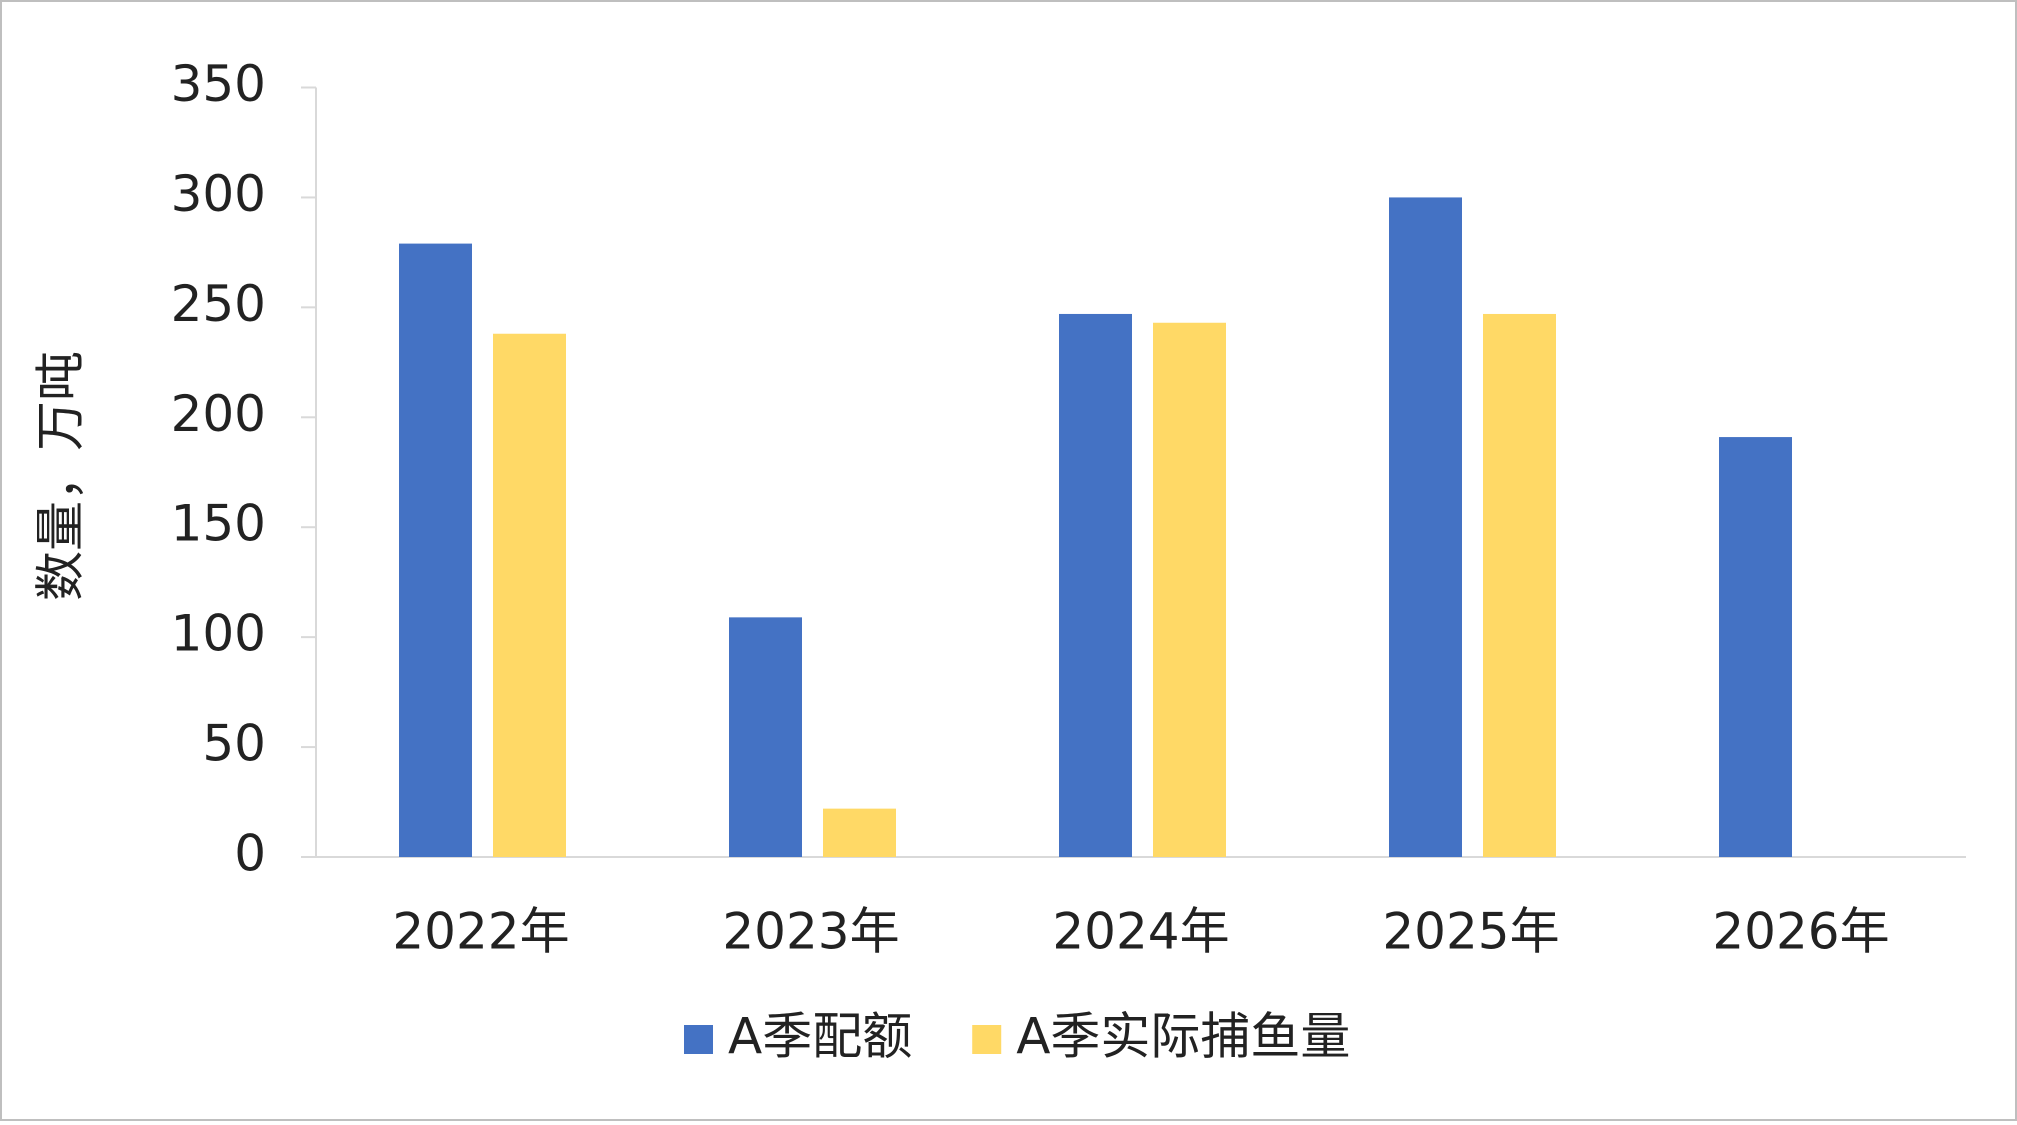 The width and height of the screenshot is (2017, 1125). I want to click on y-tick-label: 350, so click(218, 84).